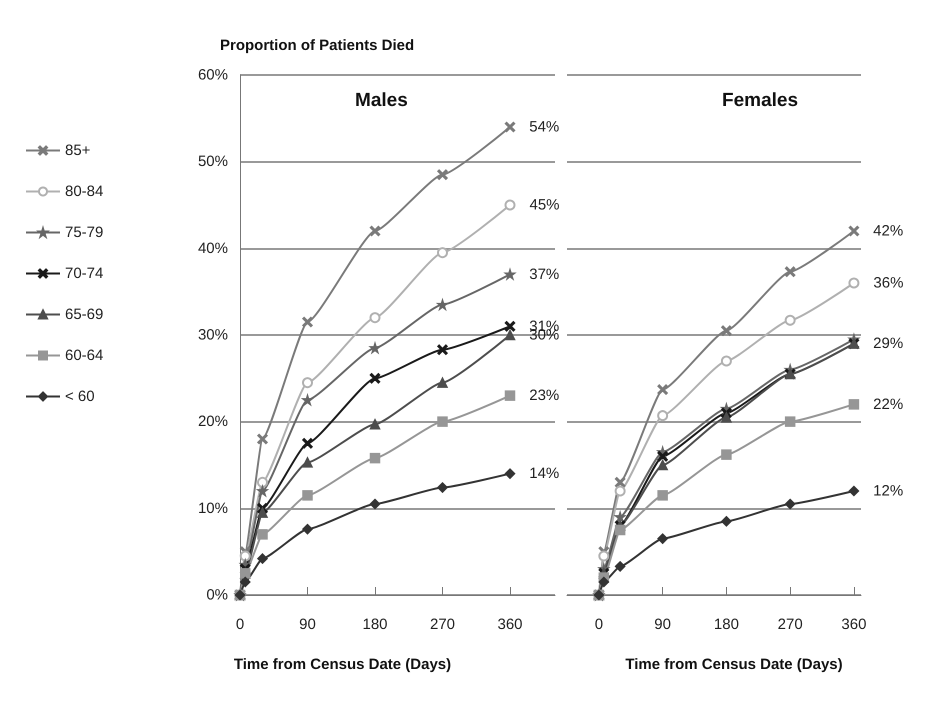  Describe the element at coordinates (888, 343) in the screenshot. I see `data-label: 29%` at that location.